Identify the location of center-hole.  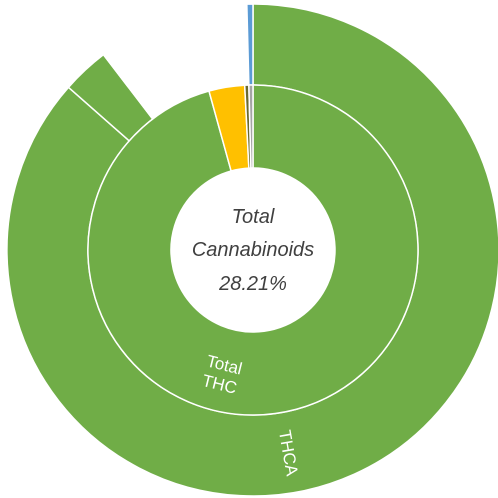
(253, 250).